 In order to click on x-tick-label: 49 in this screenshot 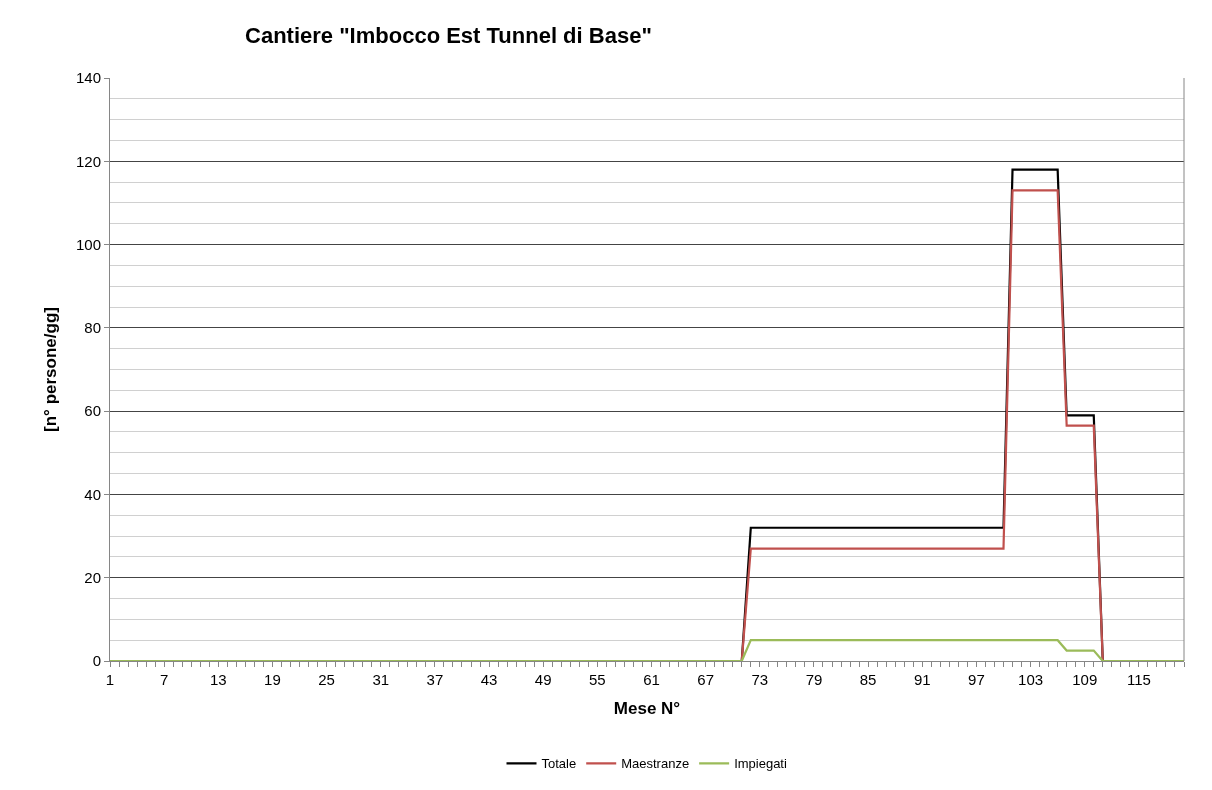, I will do `click(543, 679)`.